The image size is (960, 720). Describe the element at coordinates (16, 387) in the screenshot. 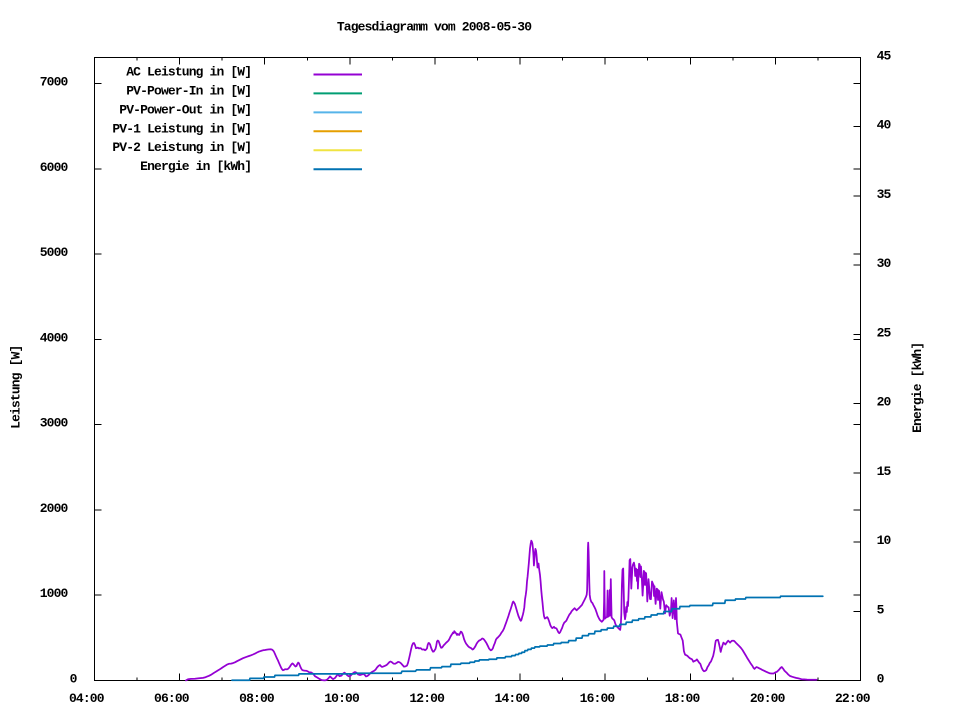

I see `svg-text: Leistung [W]` at that location.